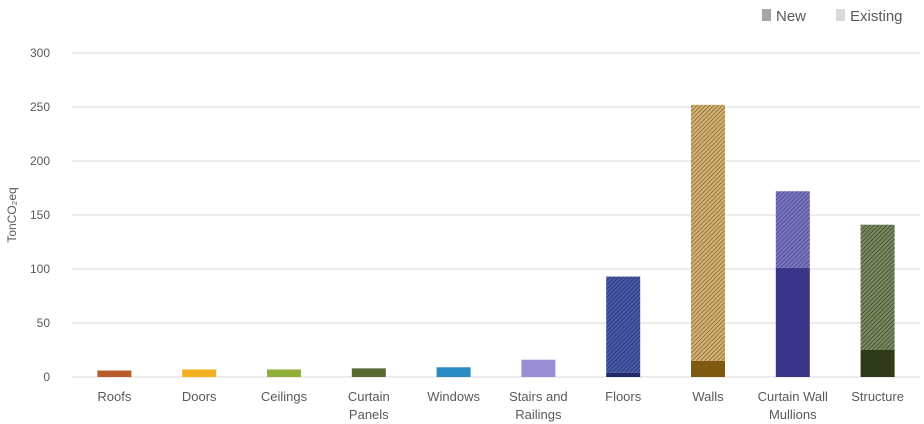 This screenshot has width=924, height=424. I want to click on x-tick-label: Doors, so click(199, 396).